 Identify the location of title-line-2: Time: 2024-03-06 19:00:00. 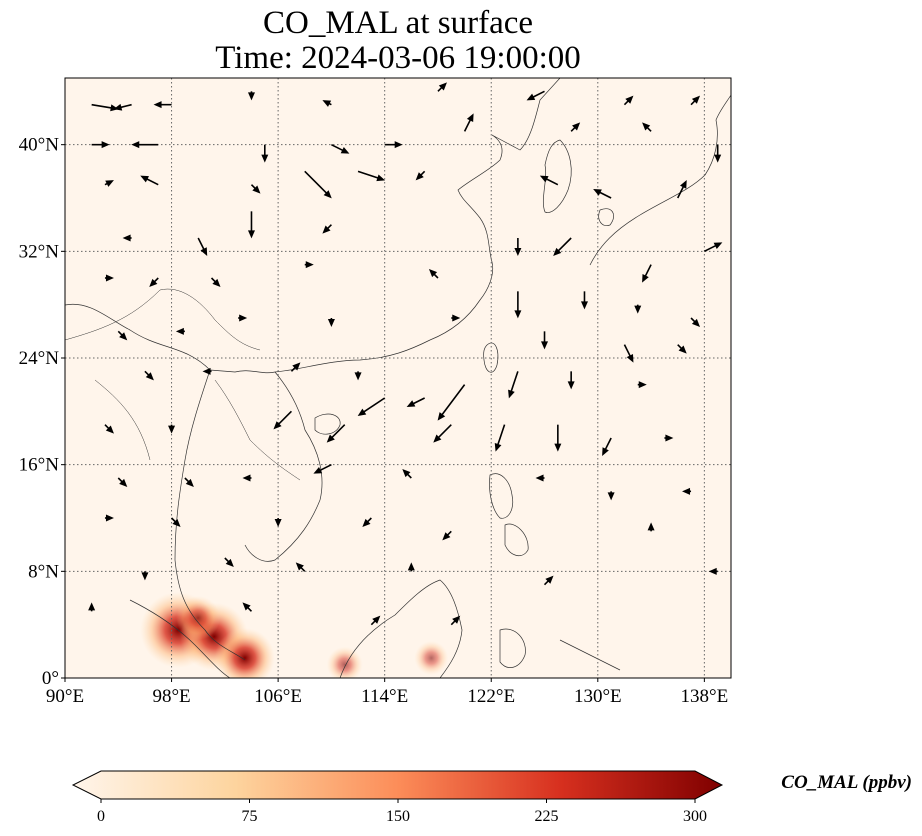
(398, 58).